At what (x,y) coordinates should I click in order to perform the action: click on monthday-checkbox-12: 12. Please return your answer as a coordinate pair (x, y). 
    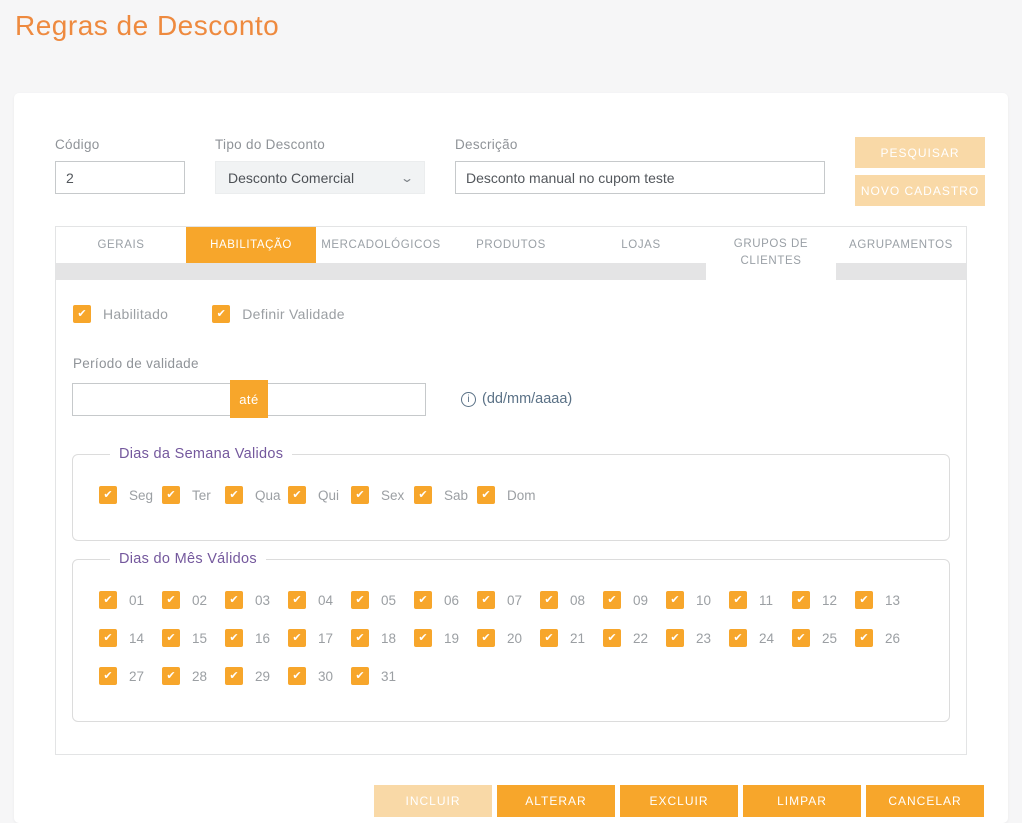
    Looking at the image, I should click on (823, 600).